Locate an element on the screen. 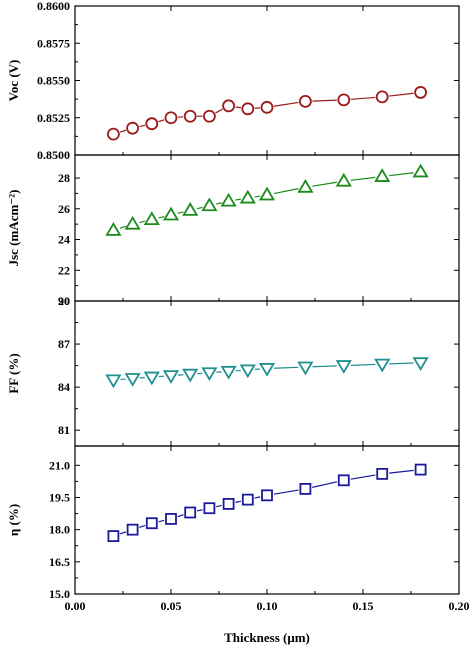 This screenshot has width=474, height=648. y-tick-label: 28 is located at coordinates (64, 178).